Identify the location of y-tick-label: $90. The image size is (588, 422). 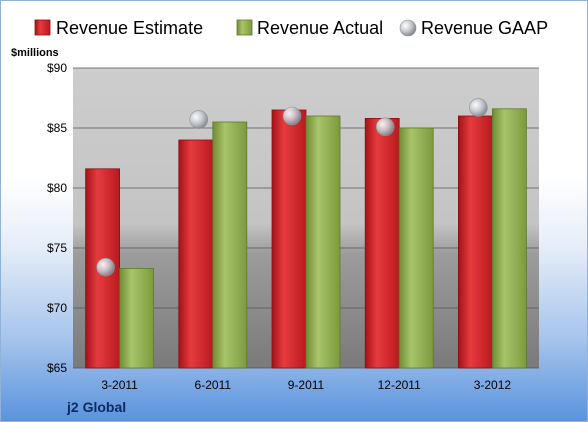
(57, 68).